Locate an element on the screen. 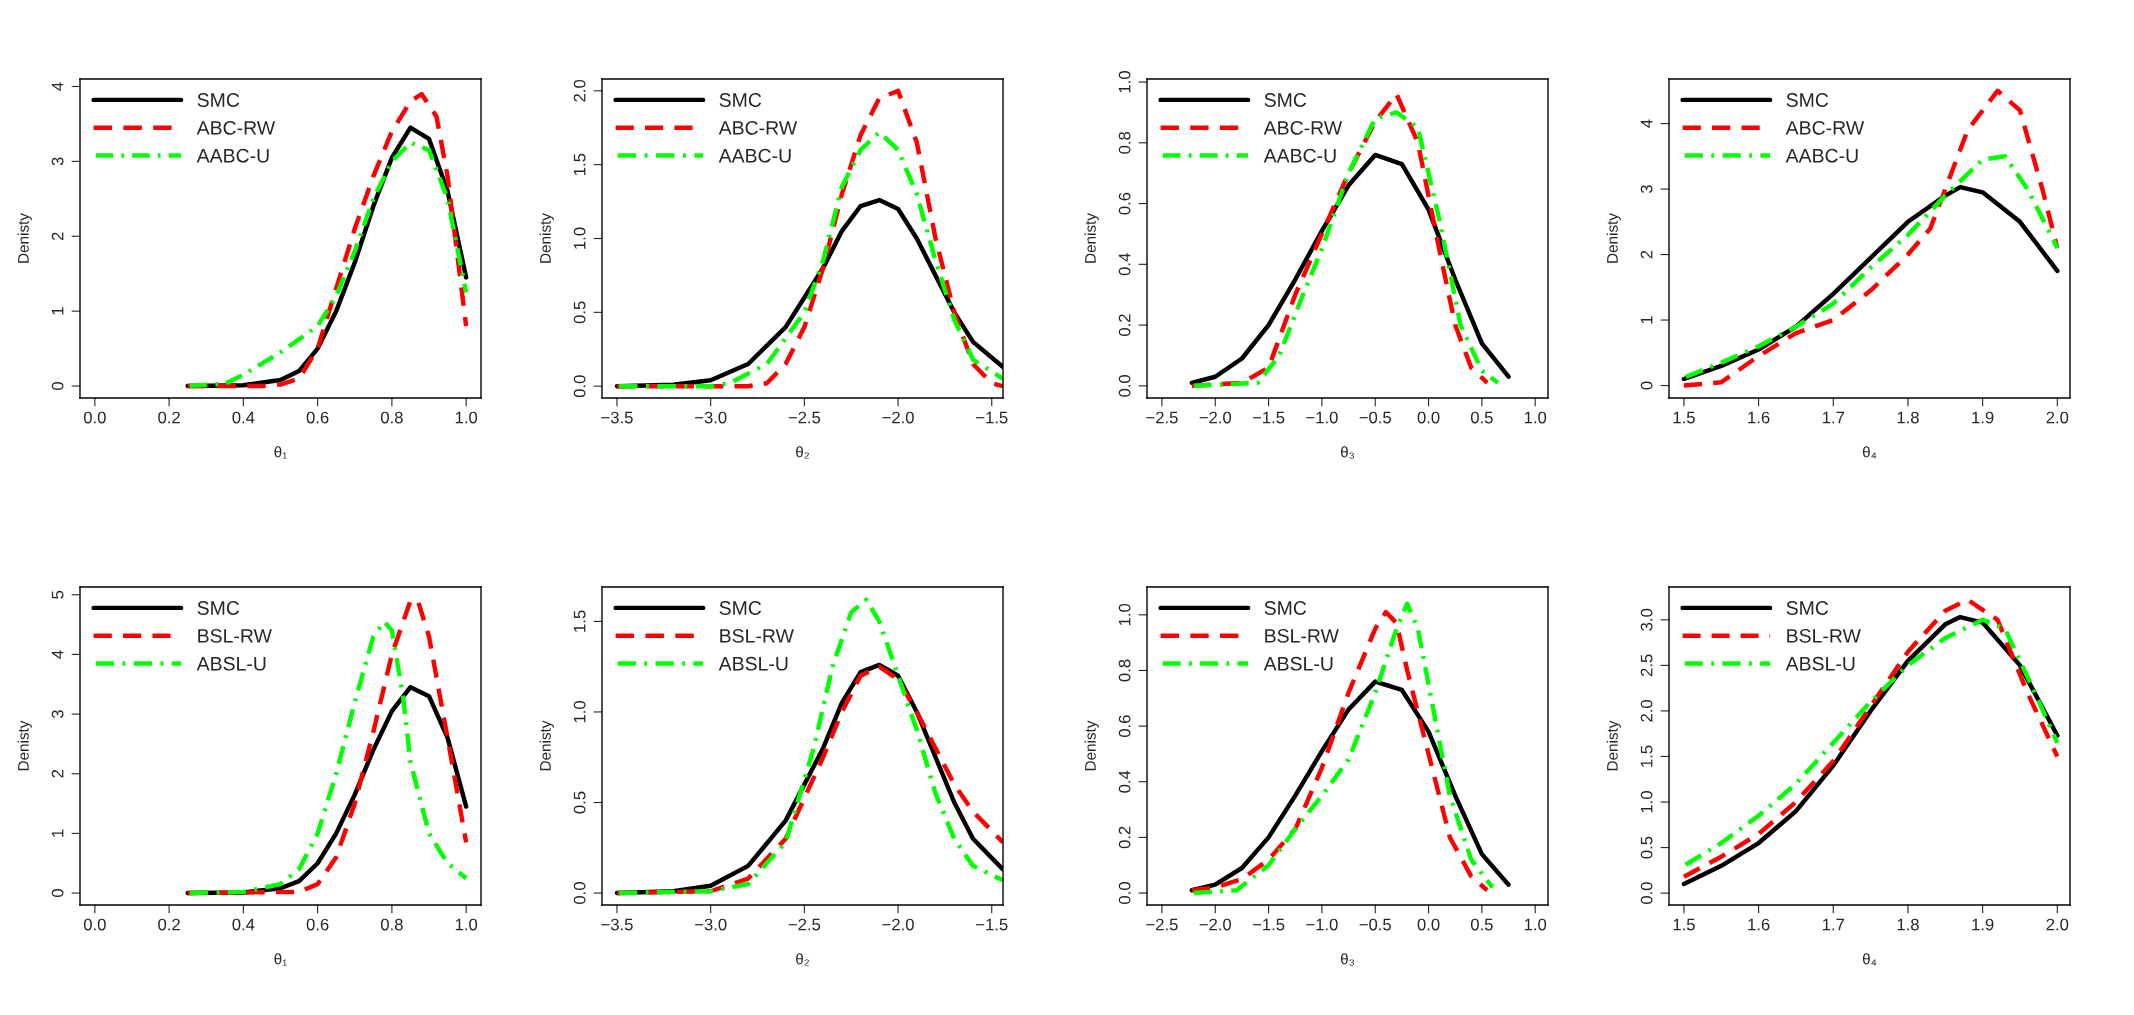  y-tick-label: 2.0 is located at coordinates (1646, 710).